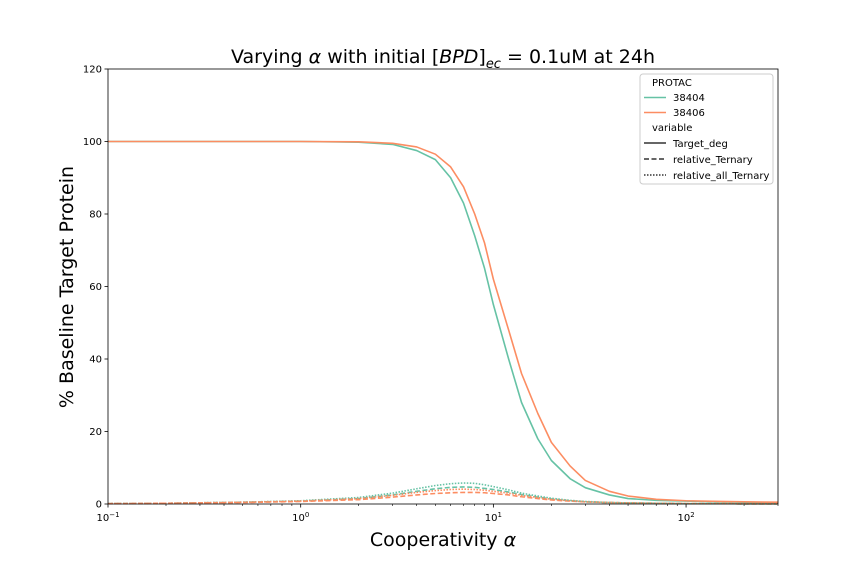  Describe the element at coordinates (672, 83) in the screenshot. I see `legend-hue-title: PROTAC` at that location.